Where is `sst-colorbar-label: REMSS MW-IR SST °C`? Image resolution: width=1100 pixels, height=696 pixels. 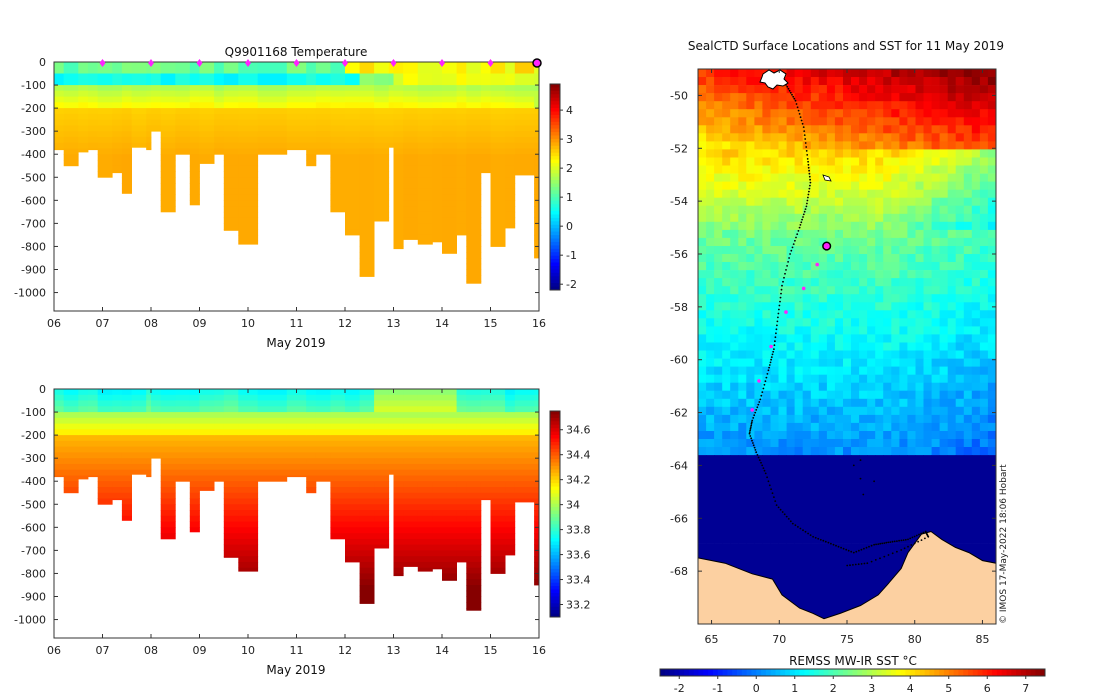 sst-colorbar-label: REMSS MW-IR SST °C is located at coordinates (853, 661).